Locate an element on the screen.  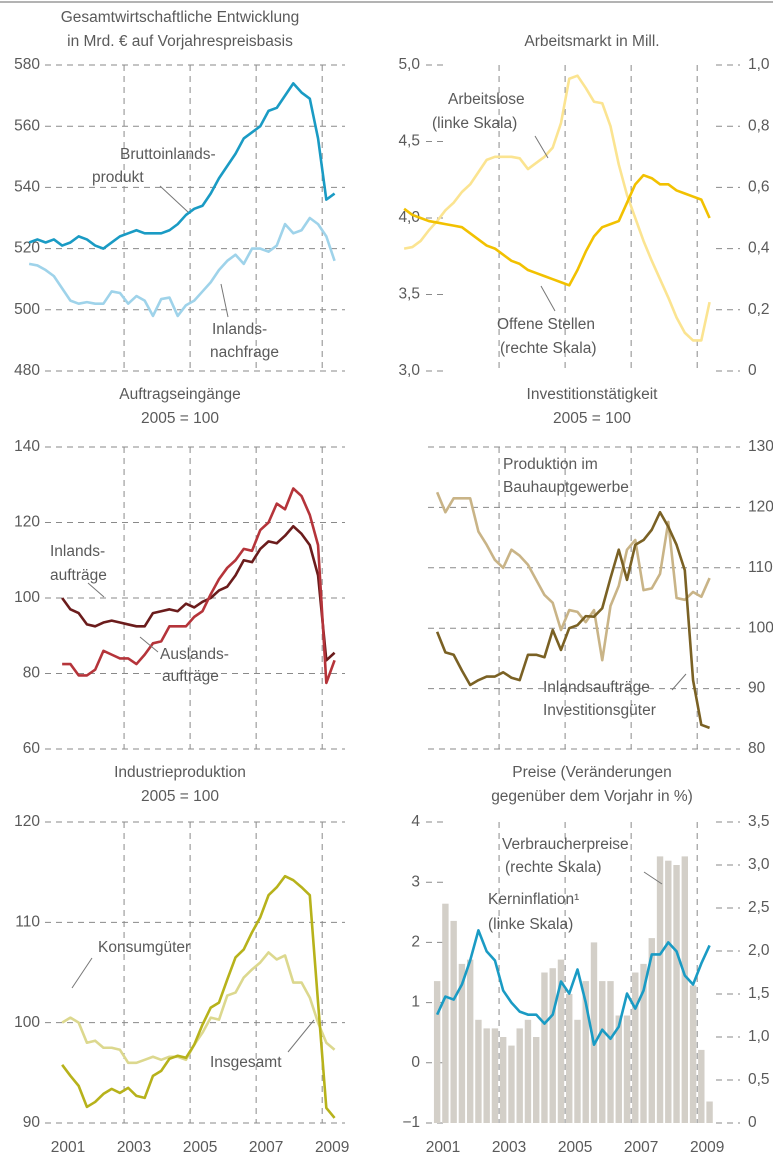
x-tick-label: 2005 is located at coordinates (575, 1147).